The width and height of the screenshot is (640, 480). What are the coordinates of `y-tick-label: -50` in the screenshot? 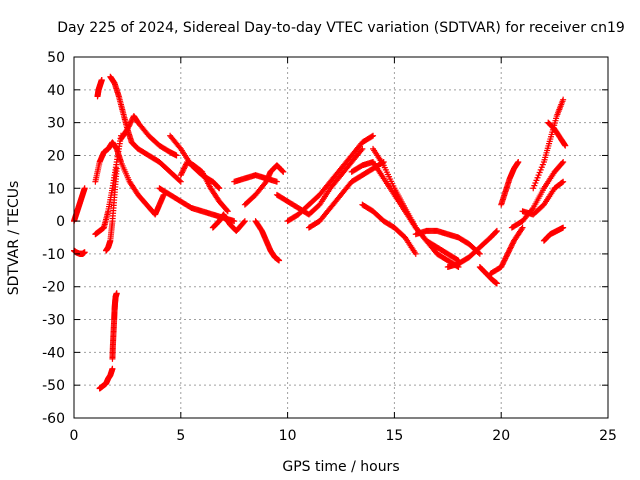 It's located at (53, 386).